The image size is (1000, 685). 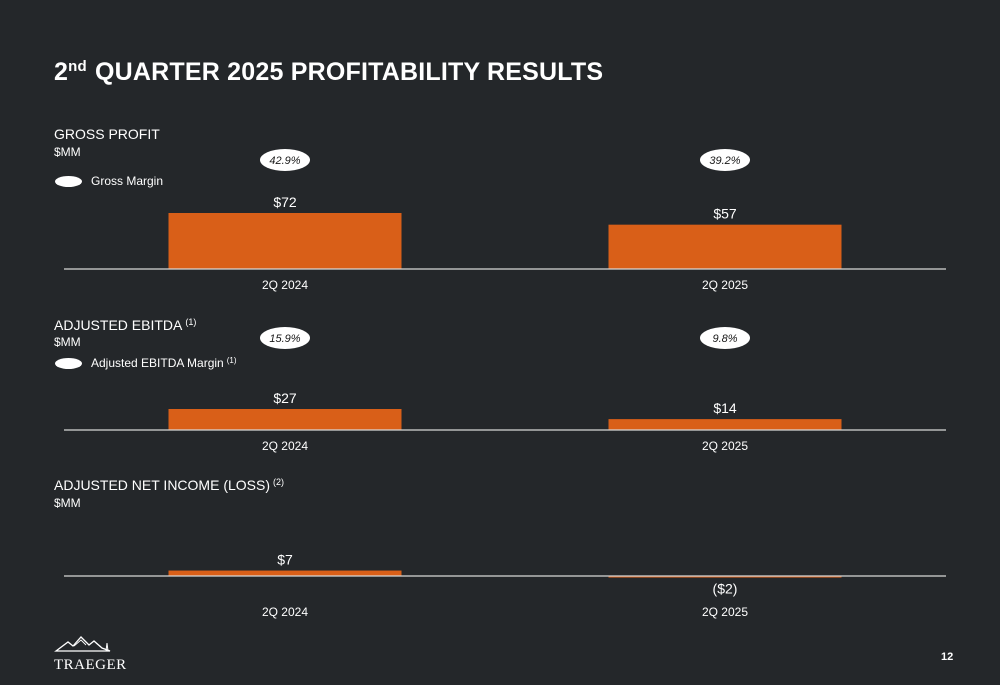 I want to click on bar-value-label: $57, so click(x=725, y=214).